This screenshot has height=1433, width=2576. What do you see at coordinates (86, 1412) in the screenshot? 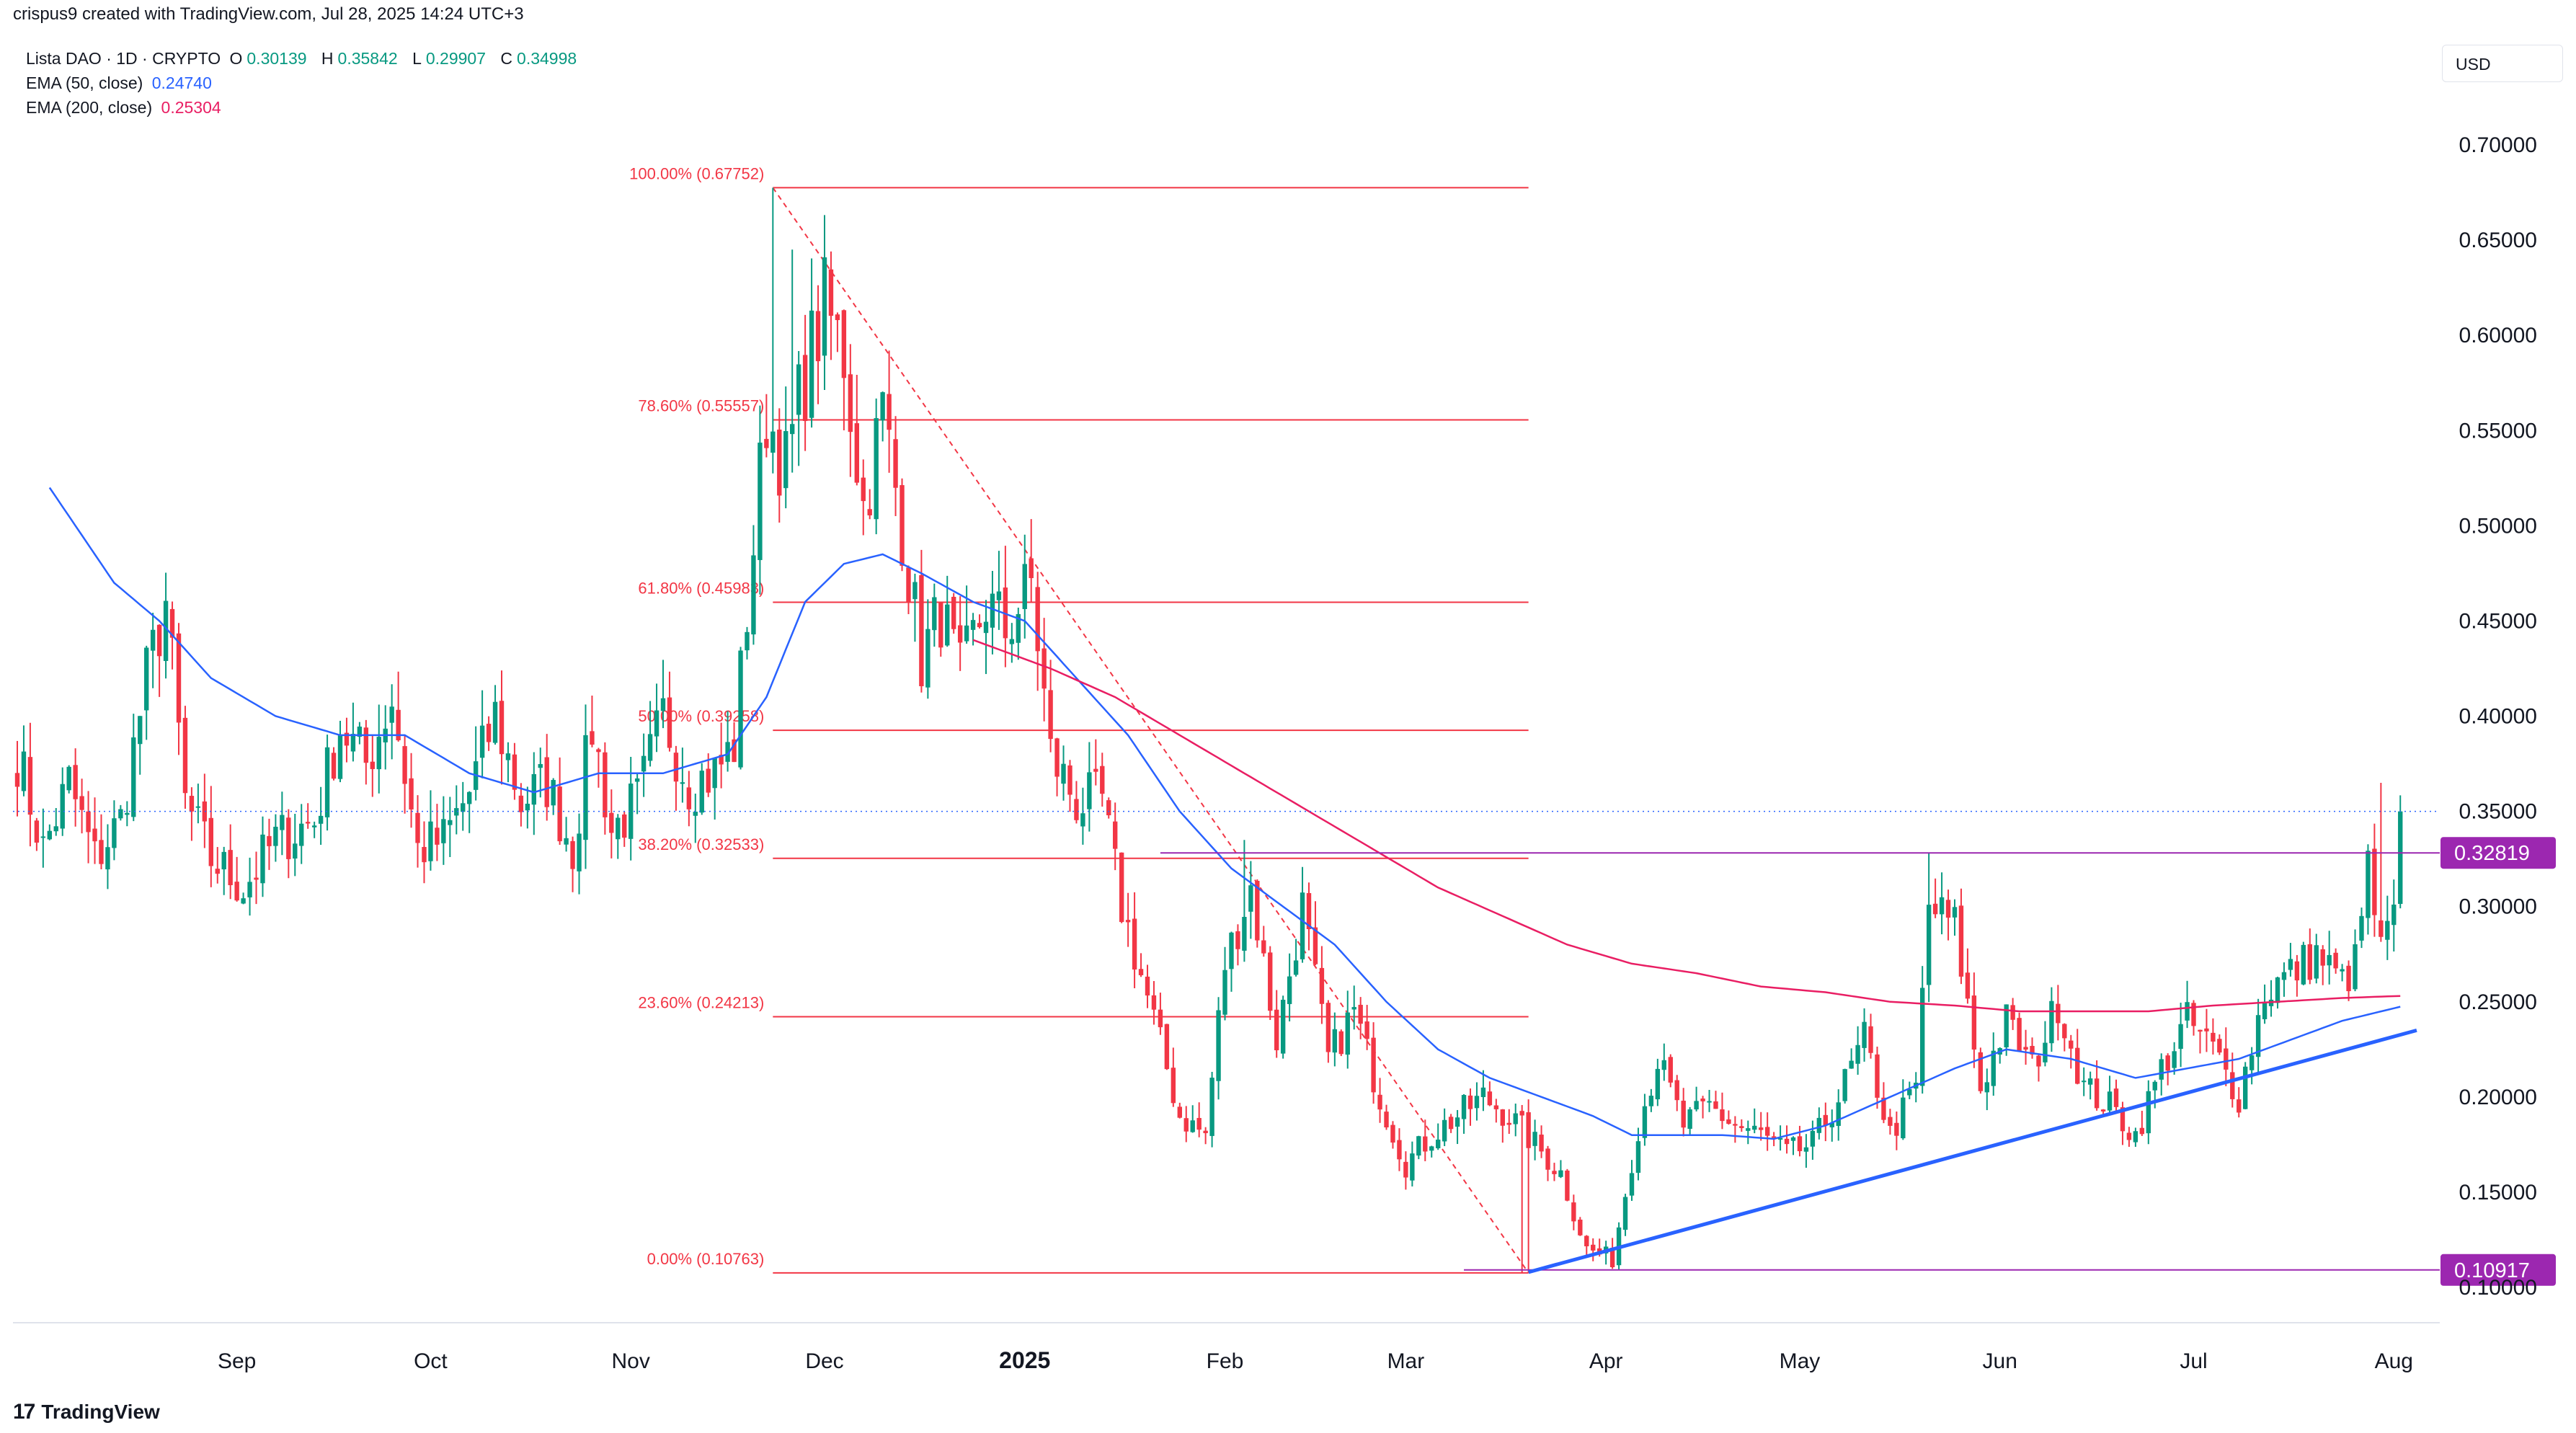
I see `tradingview-footer: 17 TradingView` at bounding box center [86, 1412].